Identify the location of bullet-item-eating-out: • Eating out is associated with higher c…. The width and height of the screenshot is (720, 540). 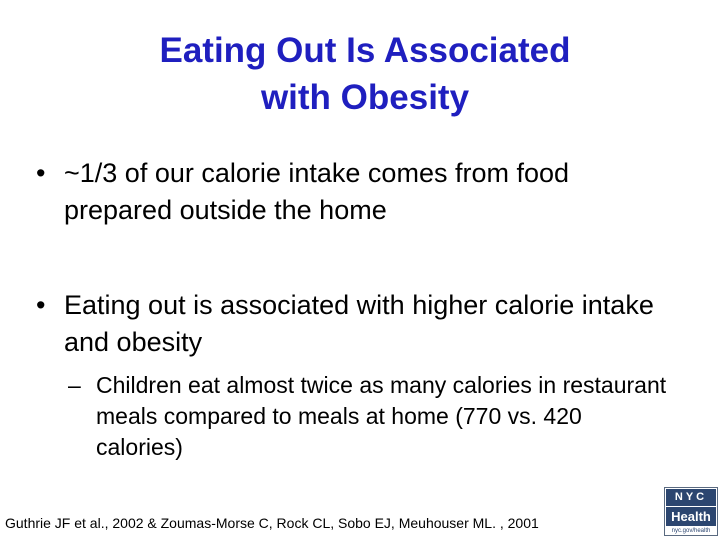
(356, 324).